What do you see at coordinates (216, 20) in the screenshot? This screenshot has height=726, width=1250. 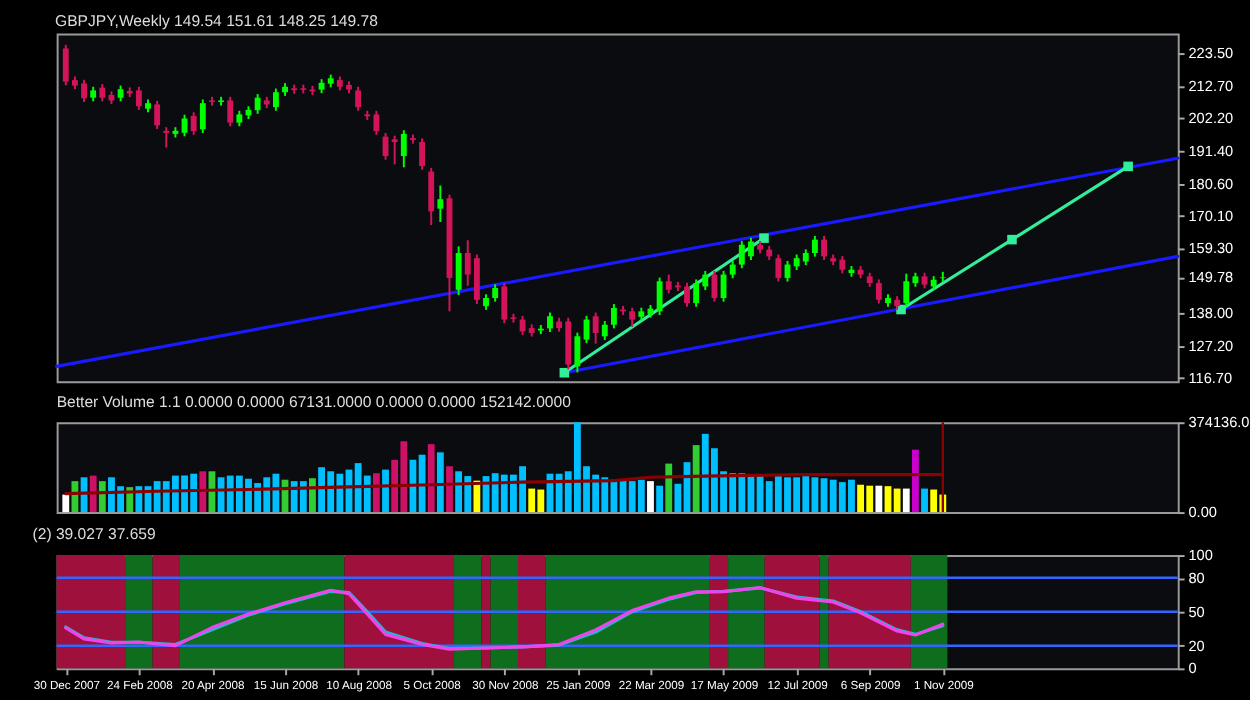 I see `chart-title: GBPJPY,Weekly 149.54 151.61 148.25 149.78` at bounding box center [216, 20].